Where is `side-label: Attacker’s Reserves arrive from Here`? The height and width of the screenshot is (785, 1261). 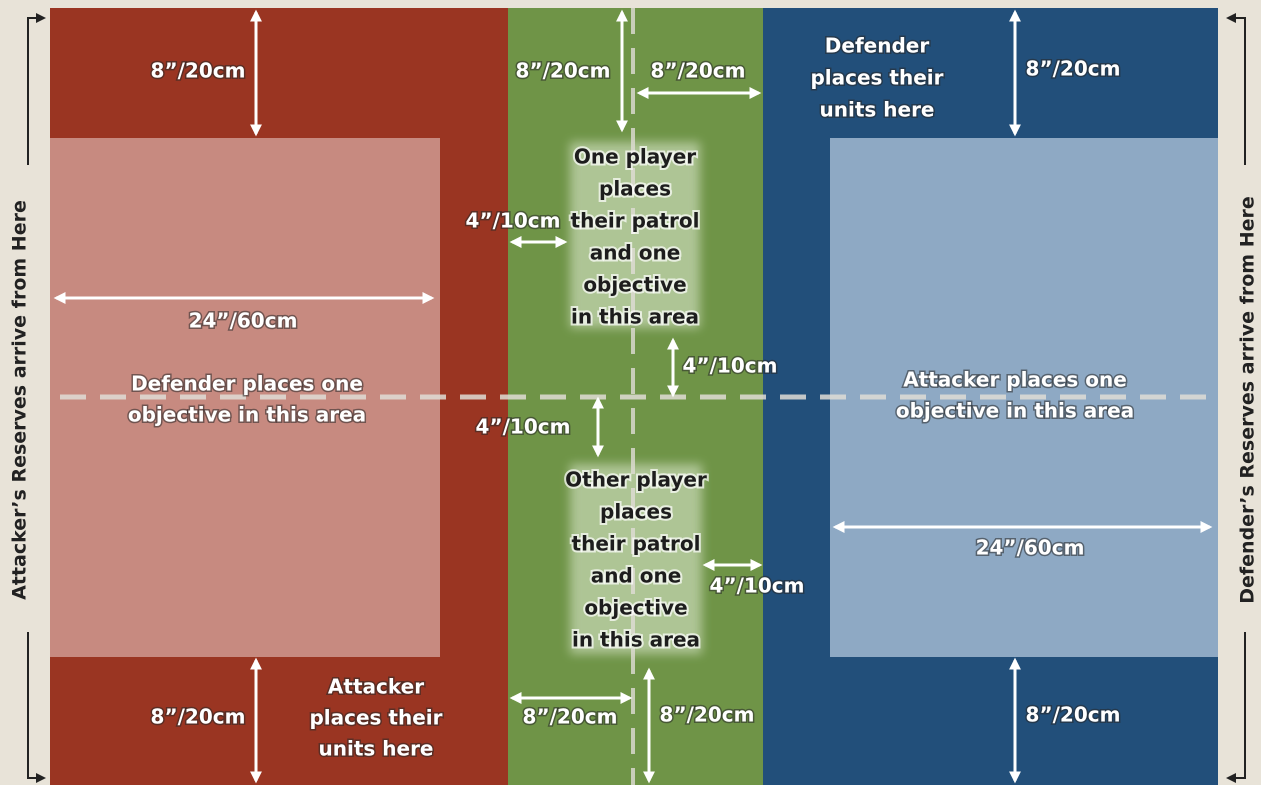
side-label: Attacker’s Reserves arrive from Here is located at coordinates (20, 400).